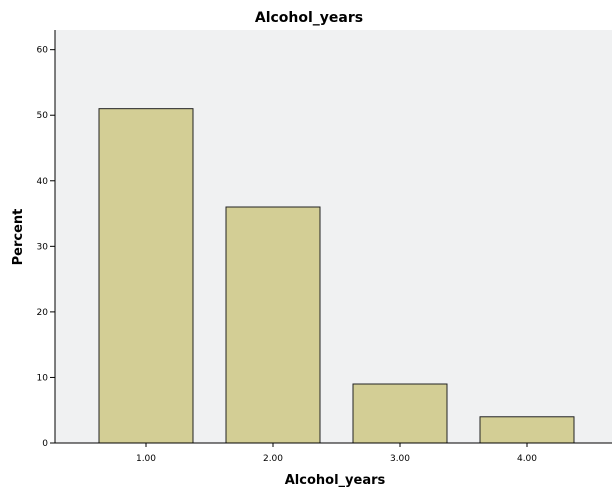 The image size is (612, 487). Describe the element at coordinates (43, 247) in the screenshot. I see `y-tick-label: 30` at that location.